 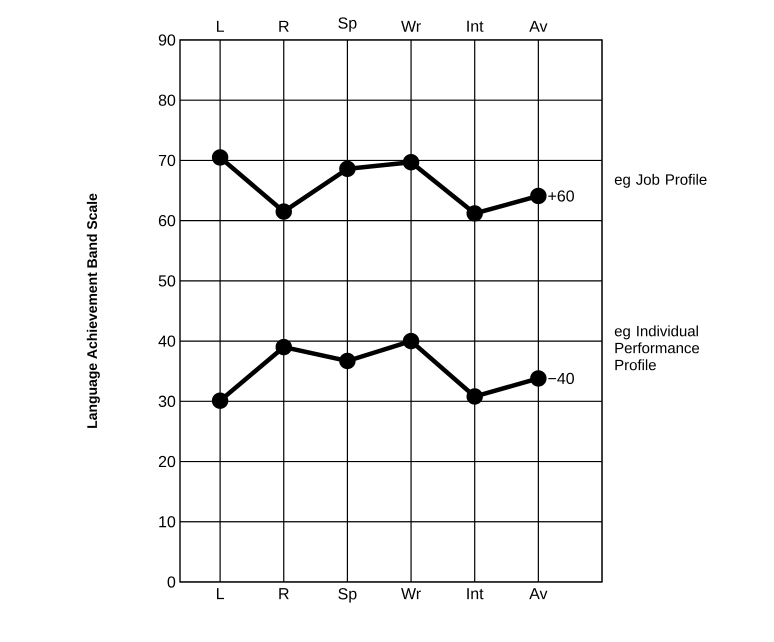 I want to click on x-tick-label: R, so click(x=284, y=594).